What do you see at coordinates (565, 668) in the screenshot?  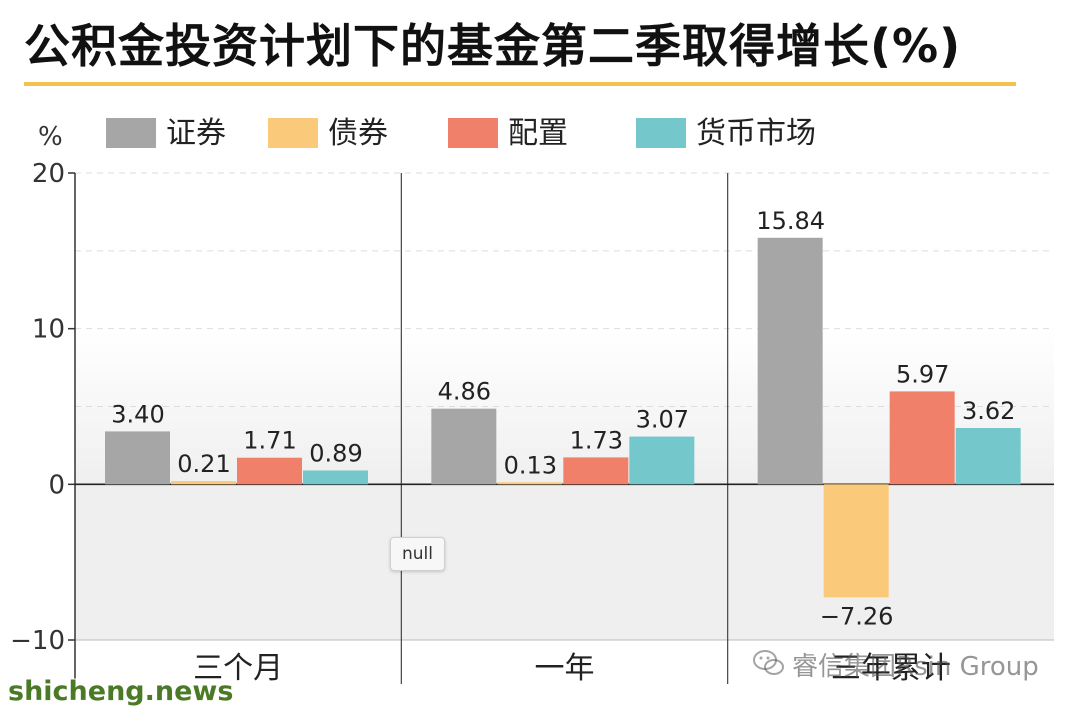 I see `category-label: 一年` at bounding box center [565, 668].